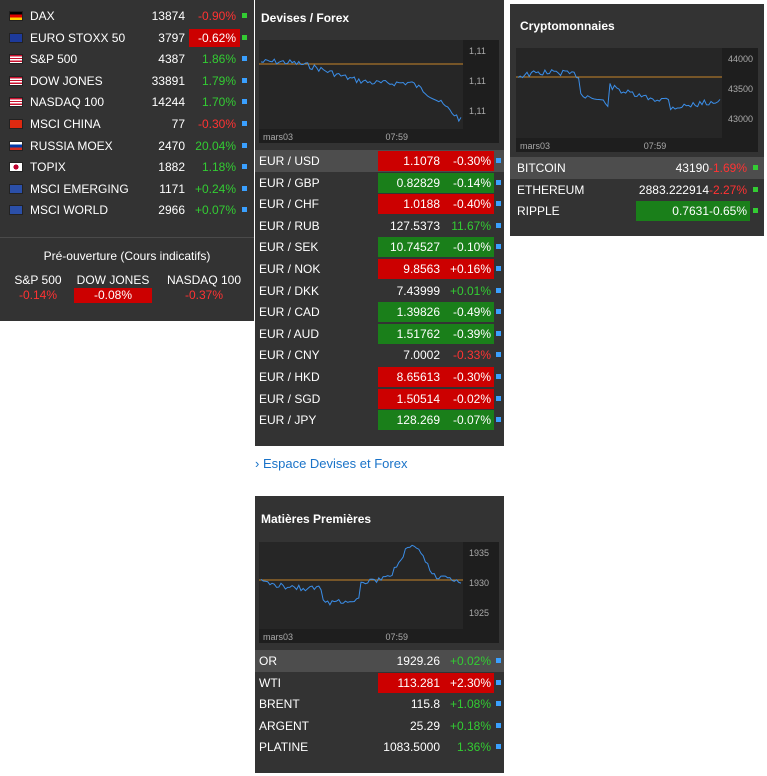 This screenshot has width=767, height=776. Describe the element at coordinates (361, 90) in the screenshot. I see `price-line` at that location.